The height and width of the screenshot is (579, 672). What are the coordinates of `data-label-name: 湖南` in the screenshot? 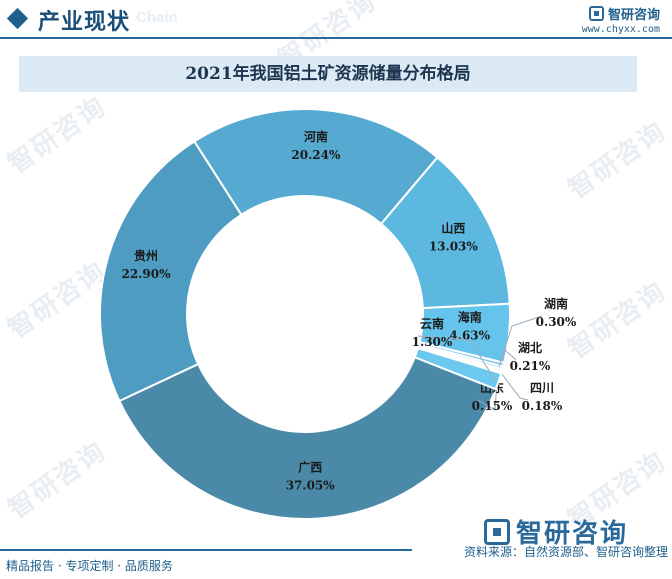 It's located at (556, 303).